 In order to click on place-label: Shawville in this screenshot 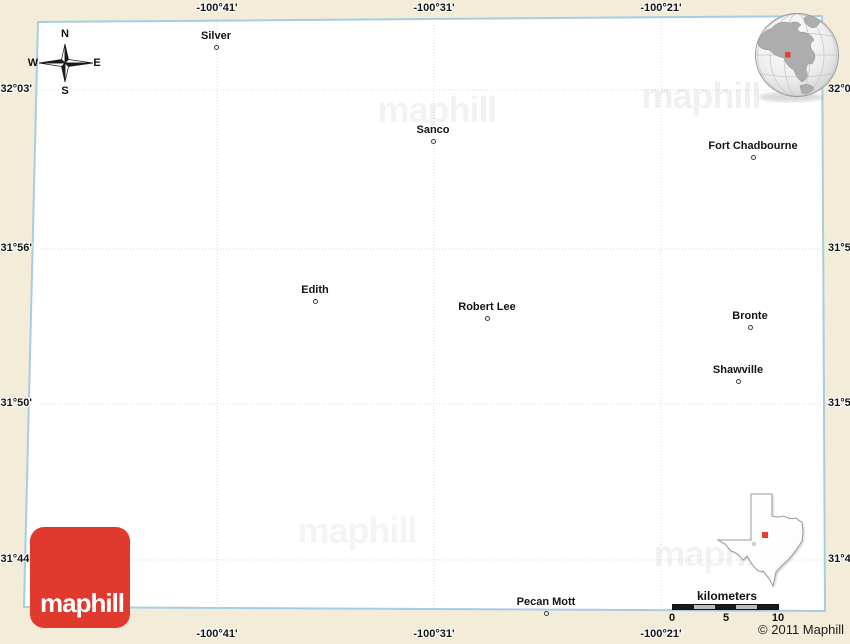, I will do `click(738, 370)`.